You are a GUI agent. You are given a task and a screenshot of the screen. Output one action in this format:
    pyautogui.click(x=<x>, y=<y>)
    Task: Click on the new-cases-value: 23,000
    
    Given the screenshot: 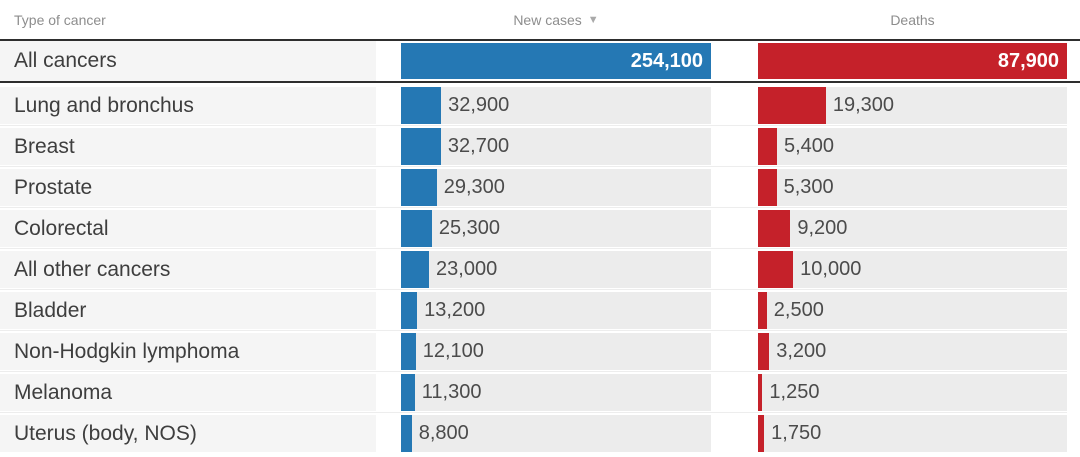 What is the action you would take?
    pyautogui.click(x=467, y=269)
    